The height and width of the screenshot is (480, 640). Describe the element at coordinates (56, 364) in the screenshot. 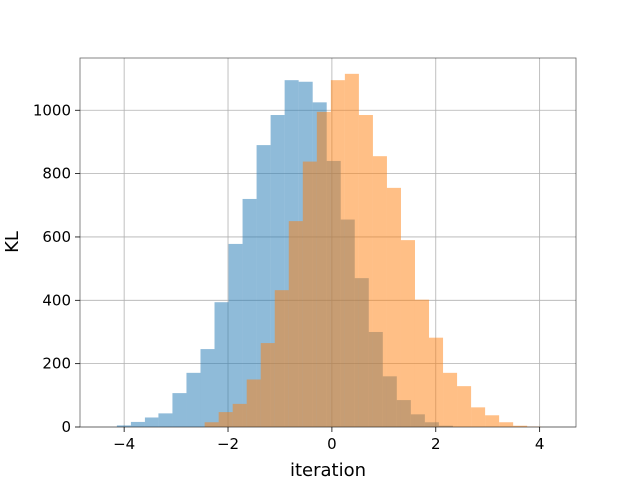

I see `y-tick-label: 200` at that location.